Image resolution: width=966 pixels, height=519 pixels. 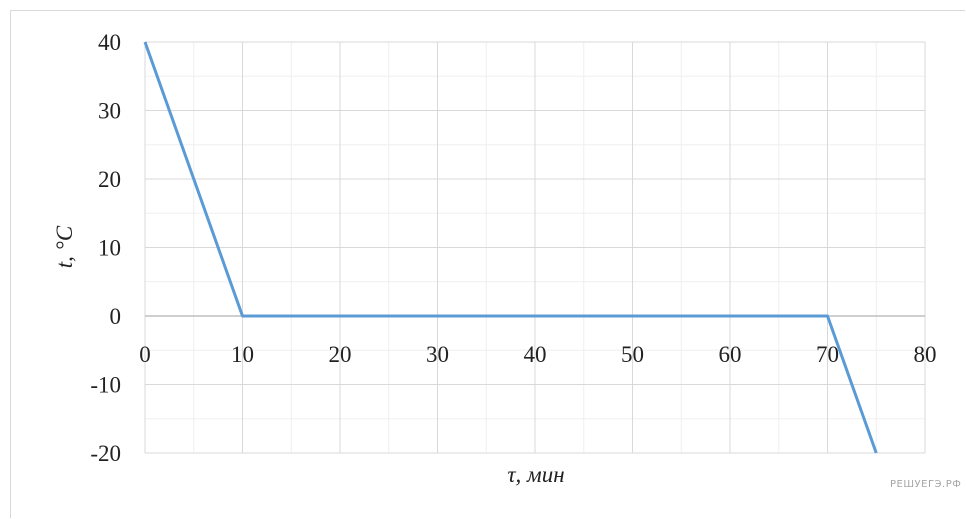 What do you see at coordinates (105, 453) in the screenshot?
I see `y-tick-label: -20` at bounding box center [105, 453].